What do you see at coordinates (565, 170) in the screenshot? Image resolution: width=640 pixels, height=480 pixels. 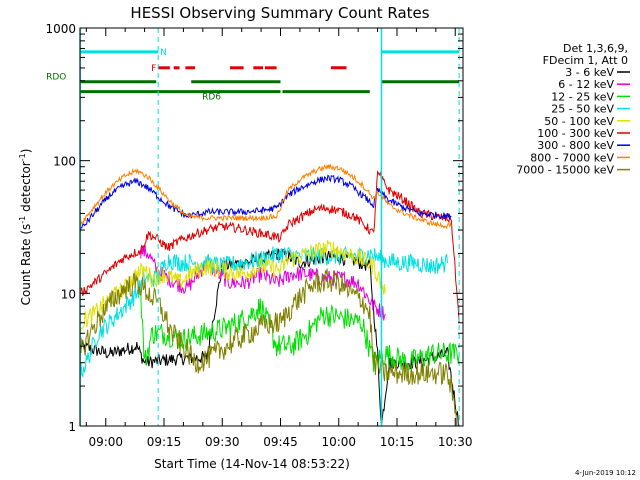 I see `legend-label-8: 7000 - 15000 keV` at bounding box center [565, 170].